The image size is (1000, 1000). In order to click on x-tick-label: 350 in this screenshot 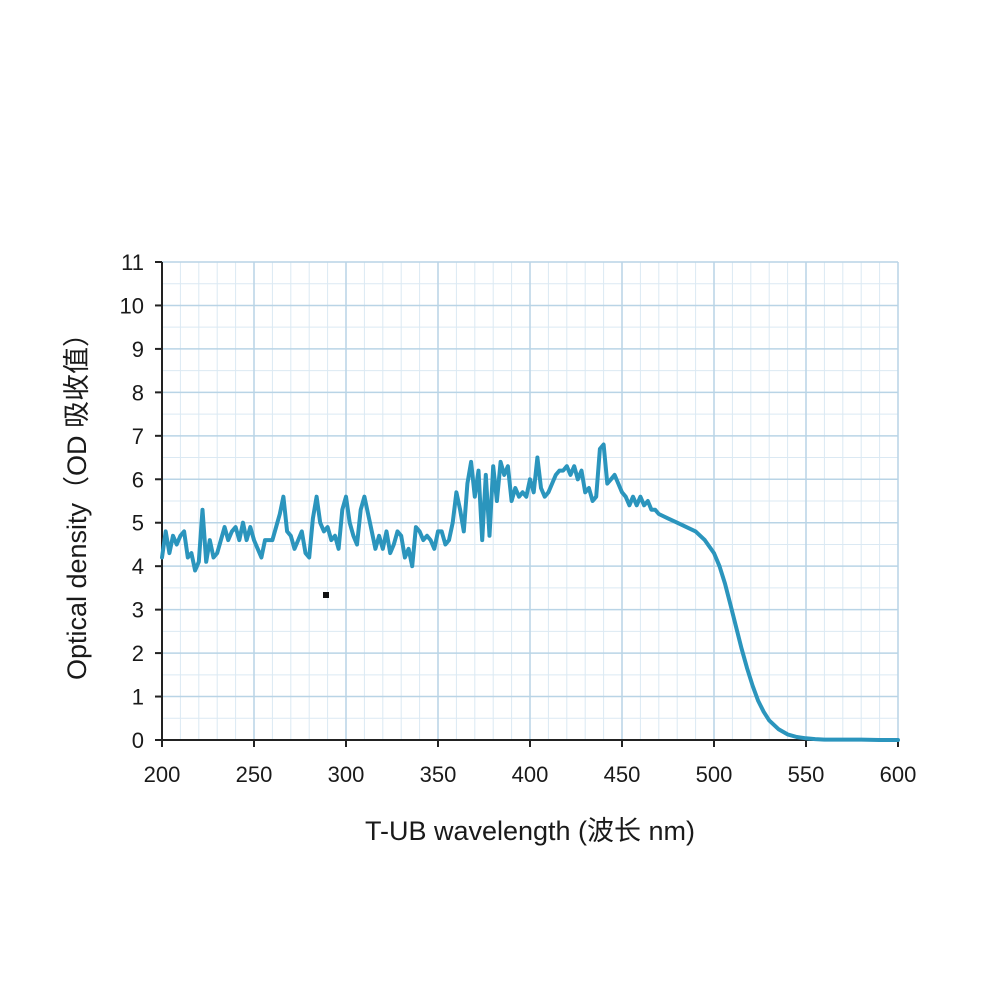, I will do `click(438, 774)`.